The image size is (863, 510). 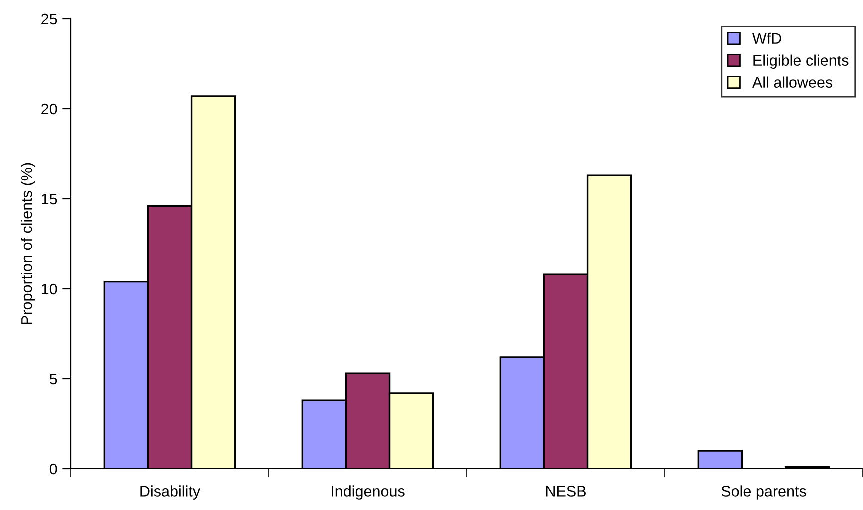 I want to click on x-tick-label: Disability, so click(x=170, y=493).